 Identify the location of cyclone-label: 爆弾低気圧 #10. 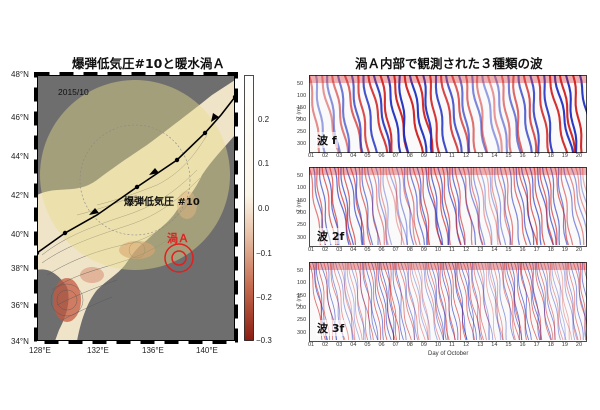
(162, 202).